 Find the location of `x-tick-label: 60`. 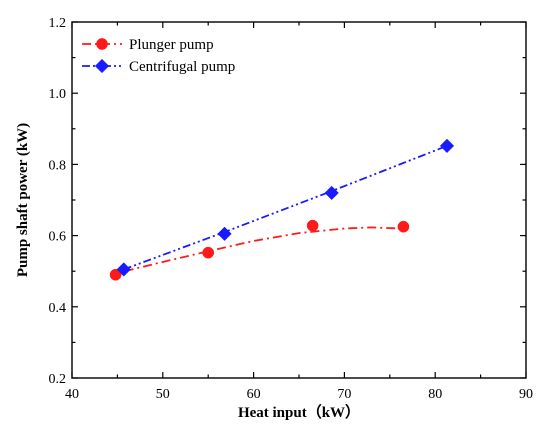

x-tick-label: 60 is located at coordinates (254, 394).